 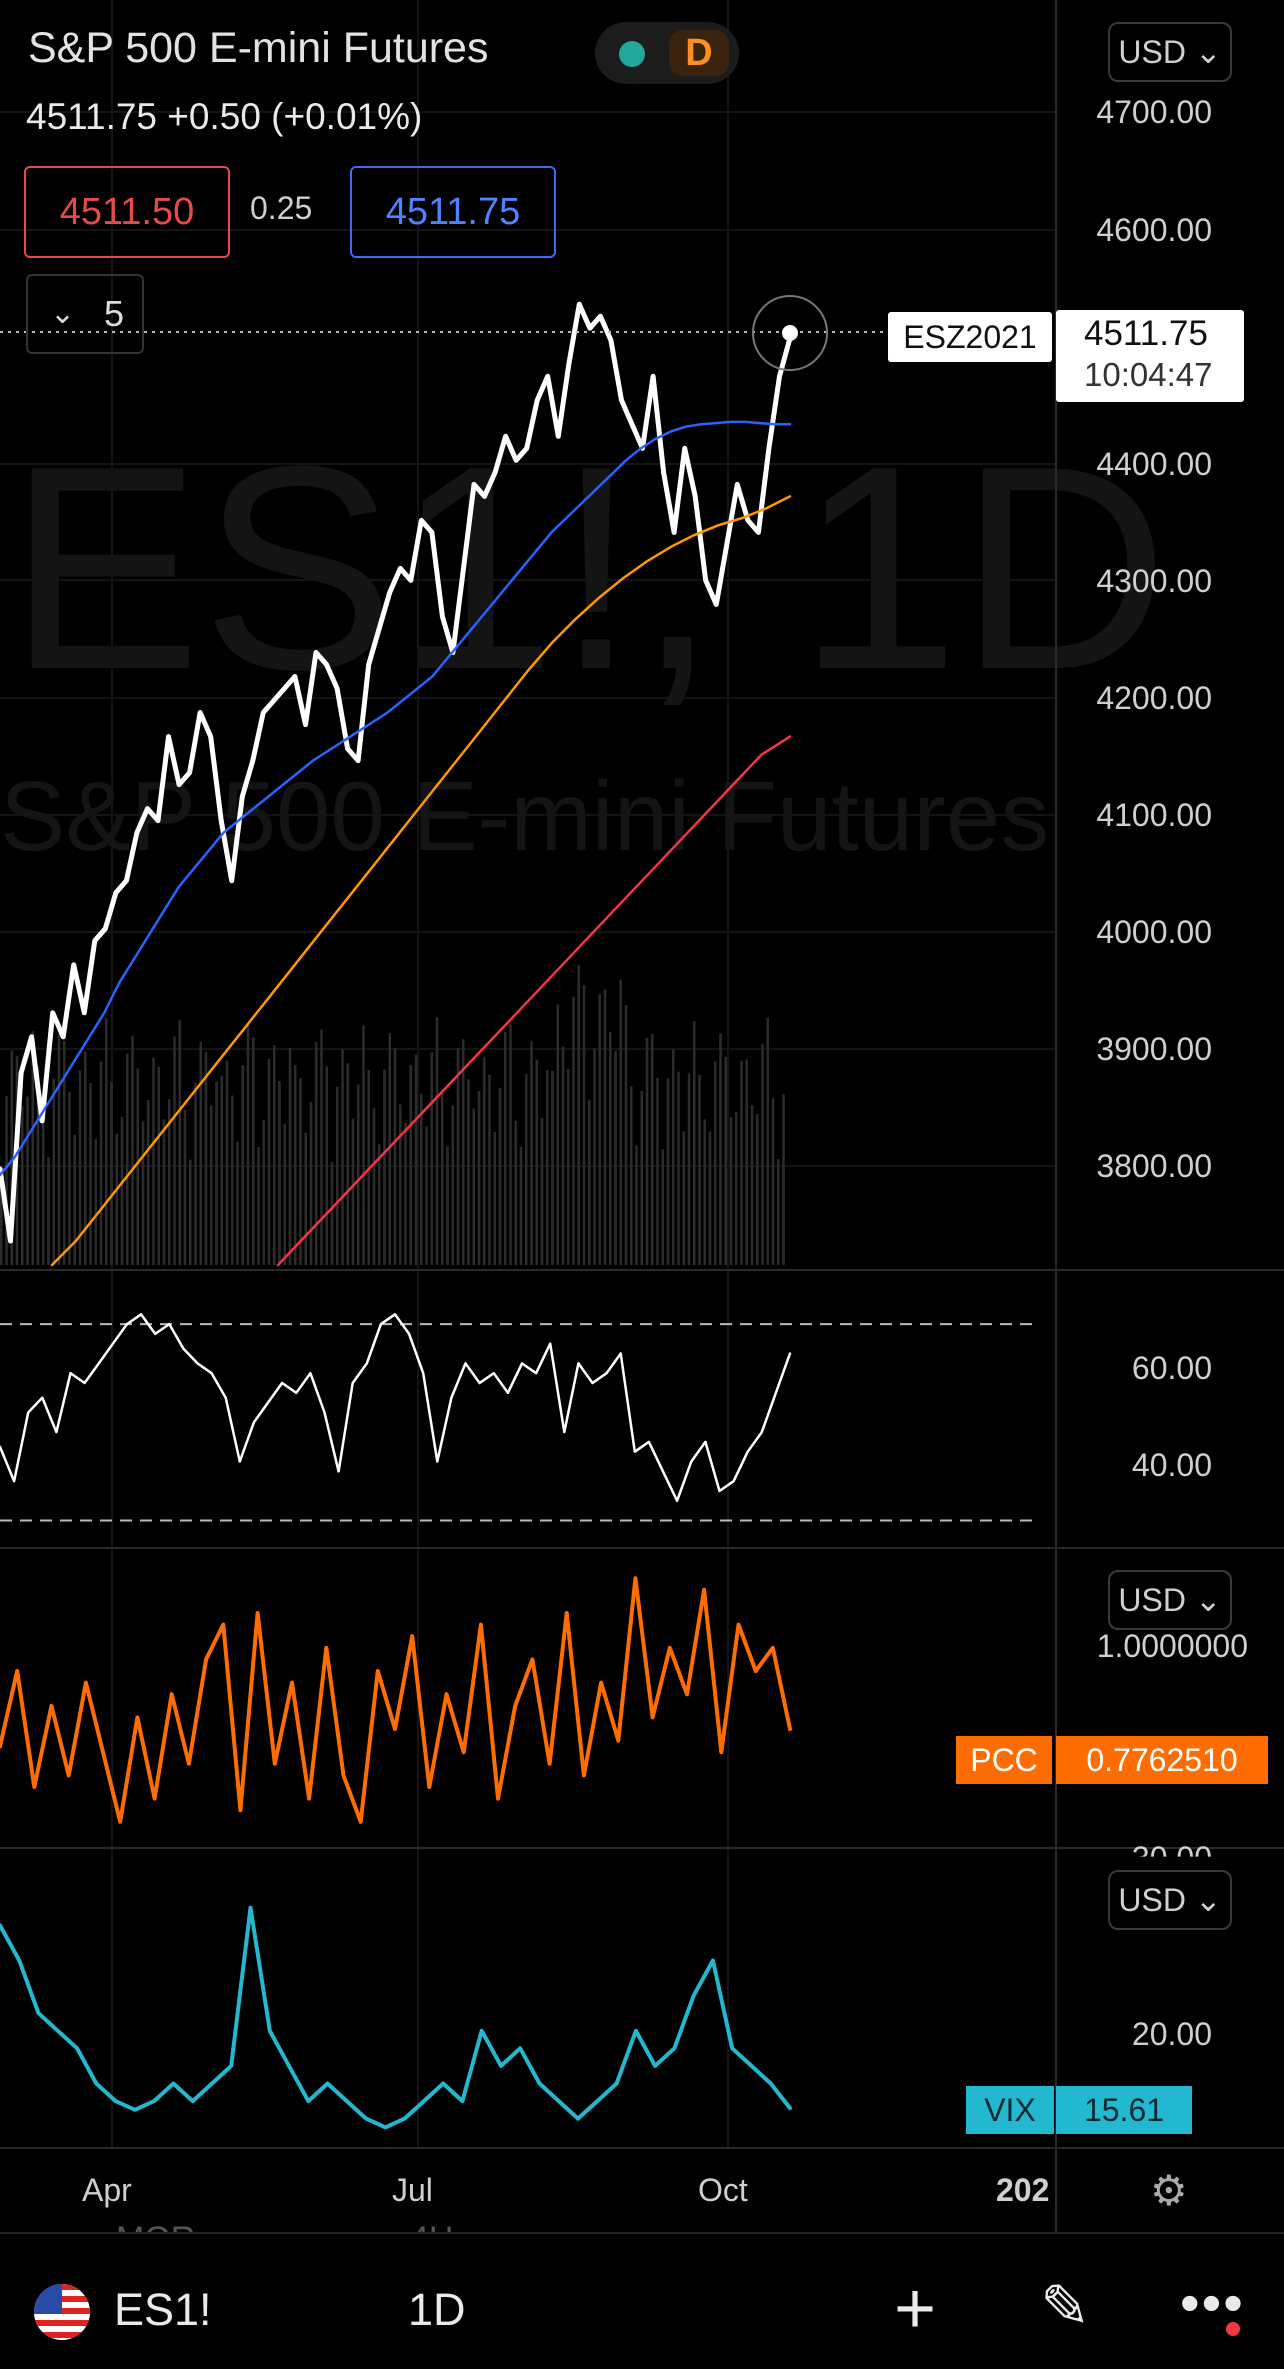 What do you see at coordinates (62, 2312) in the screenshot?
I see `us-flag-icon` at bounding box center [62, 2312].